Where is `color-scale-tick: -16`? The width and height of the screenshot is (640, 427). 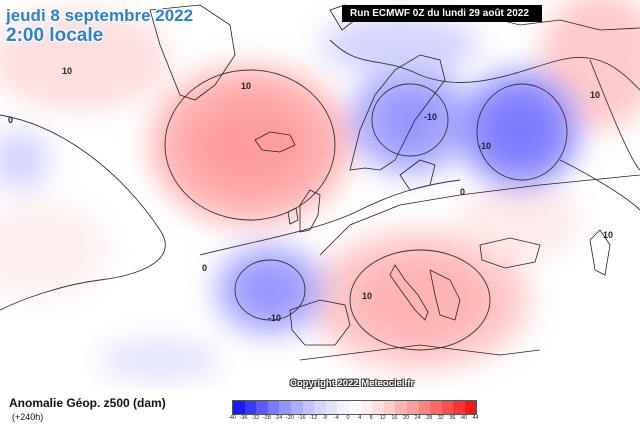
color-scale-tick: -16 is located at coordinates (301, 418).